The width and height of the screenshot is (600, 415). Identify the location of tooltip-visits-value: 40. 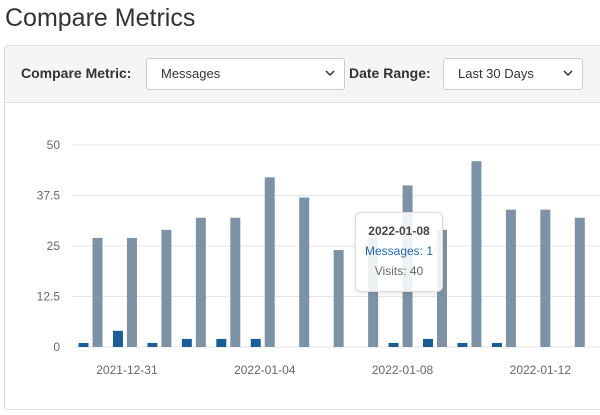
(416, 271).